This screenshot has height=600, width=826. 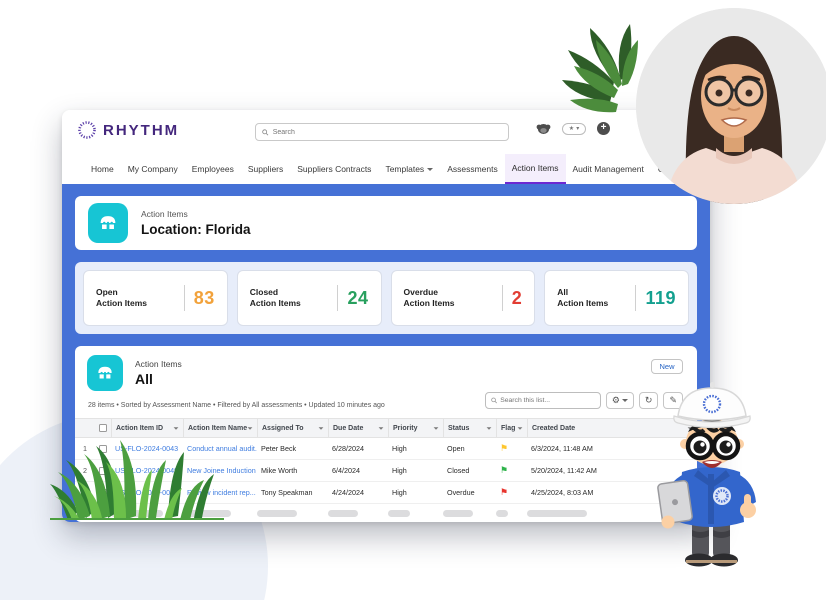 I want to click on rhythm-logo-text: RHYTHM, so click(x=141, y=130).